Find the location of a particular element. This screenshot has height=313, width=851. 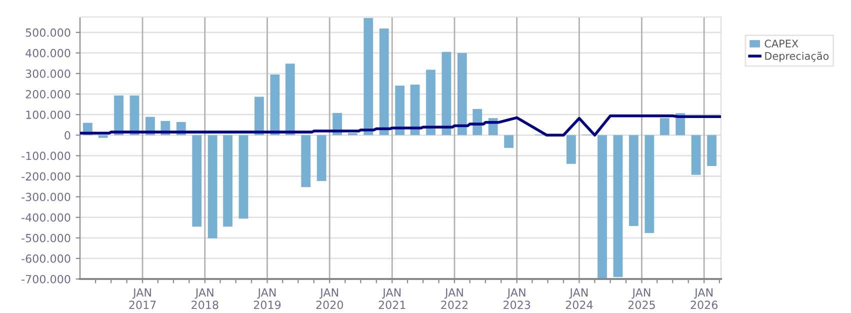

x-tick-label: JAN 2023 is located at coordinates (517, 299).